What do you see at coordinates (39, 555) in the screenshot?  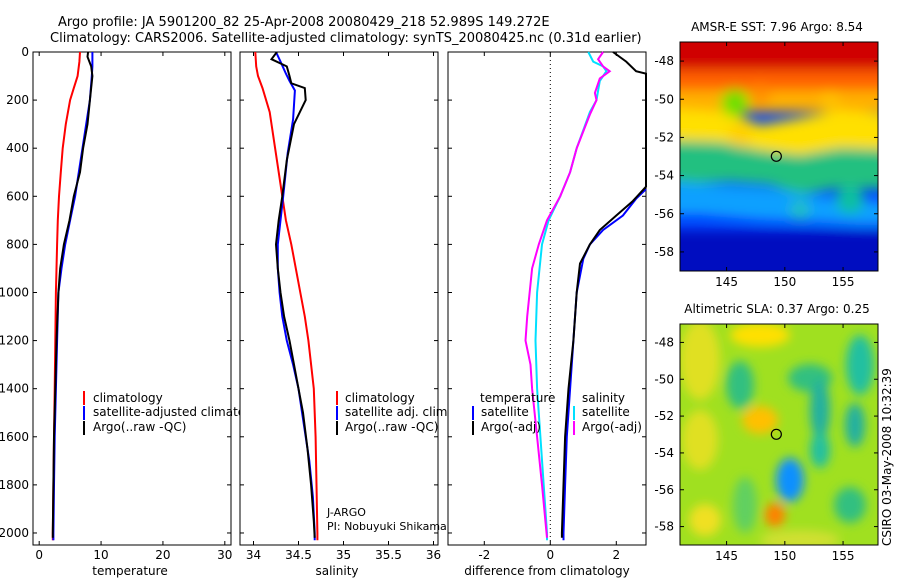 I see `temperature-xtick-label-0: 0` at bounding box center [39, 555].